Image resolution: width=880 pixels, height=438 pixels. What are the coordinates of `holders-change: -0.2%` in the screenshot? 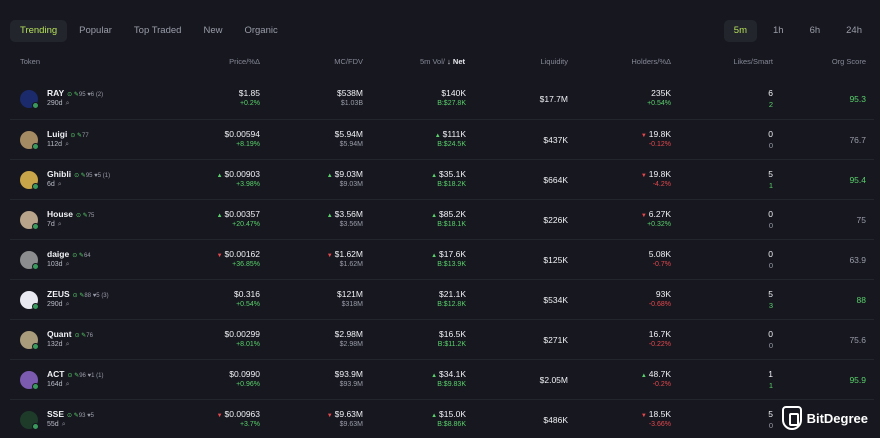 It's located at (661, 384).